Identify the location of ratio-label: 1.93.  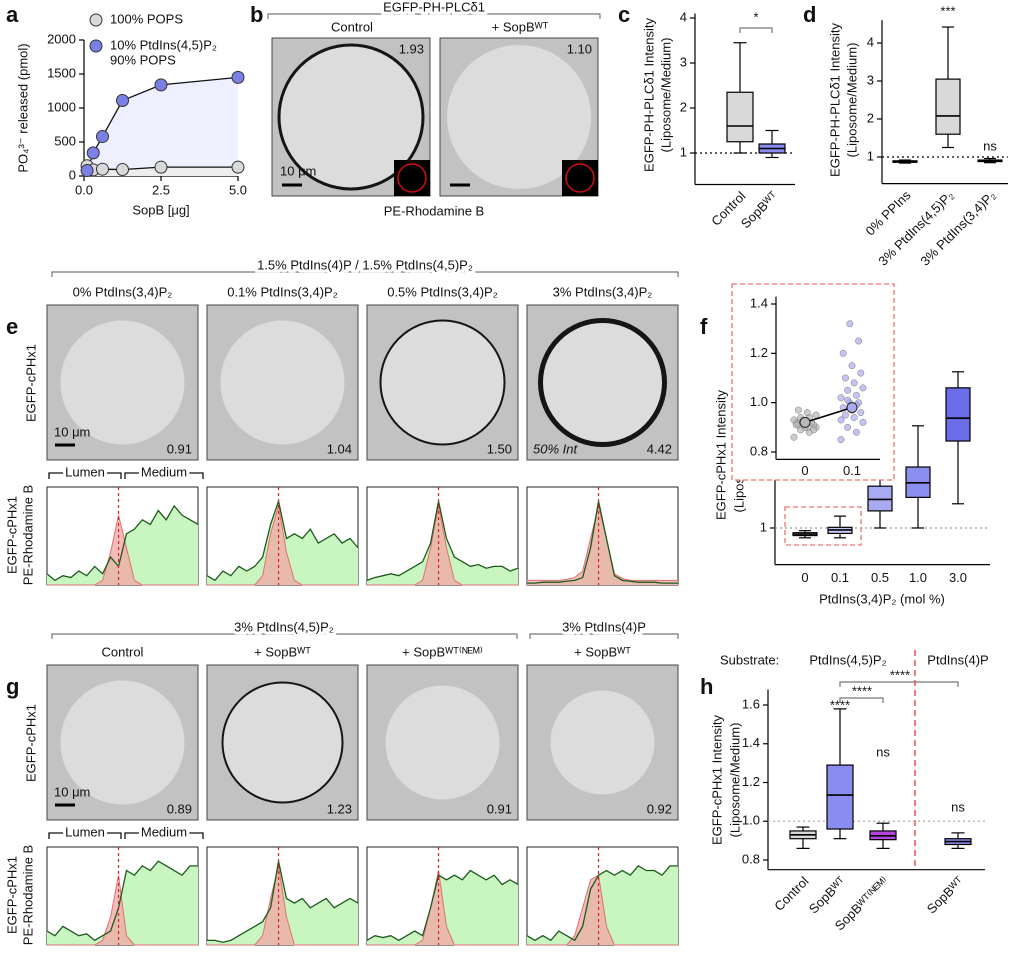
(411, 48).